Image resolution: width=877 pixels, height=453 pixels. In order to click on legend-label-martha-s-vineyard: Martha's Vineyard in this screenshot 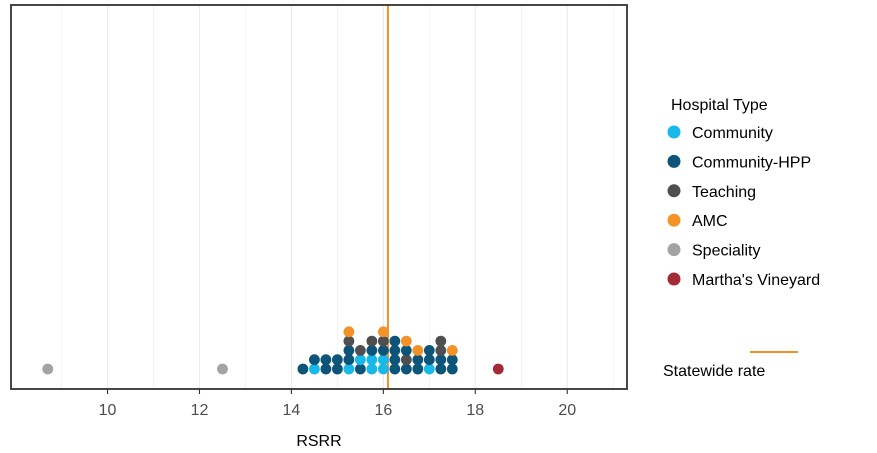, I will do `click(756, 280)`.